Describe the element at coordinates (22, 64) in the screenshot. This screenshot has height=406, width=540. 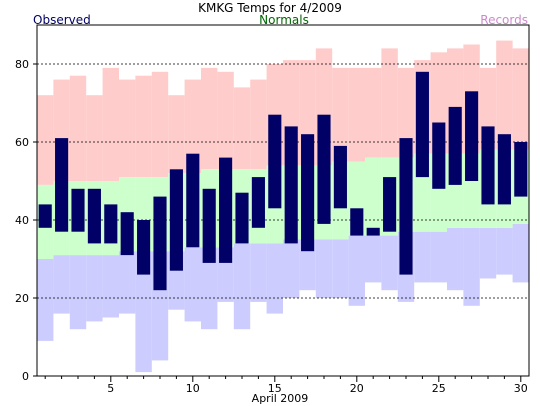
I see `y-tick-label: 80` at that location.